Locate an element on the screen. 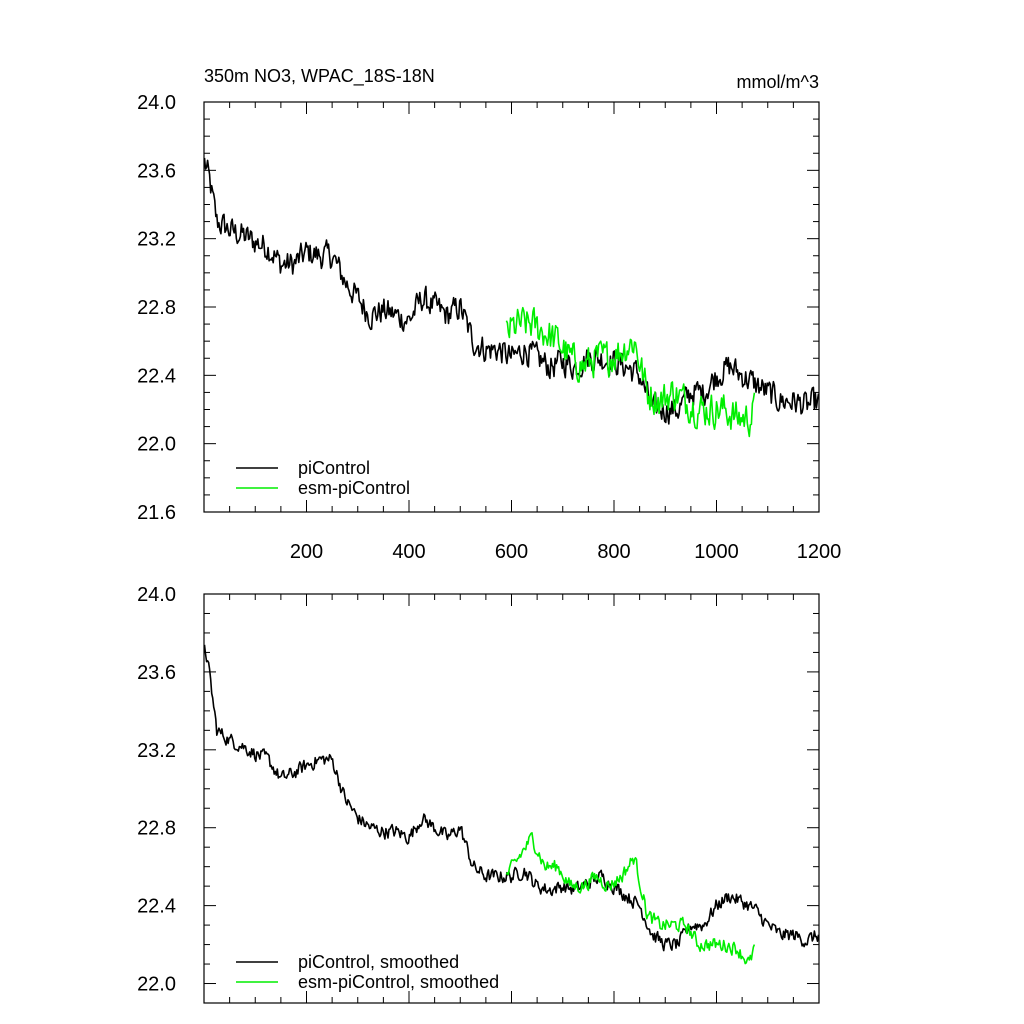  x-tick-label: 800 is located at coordinates (613, 552).